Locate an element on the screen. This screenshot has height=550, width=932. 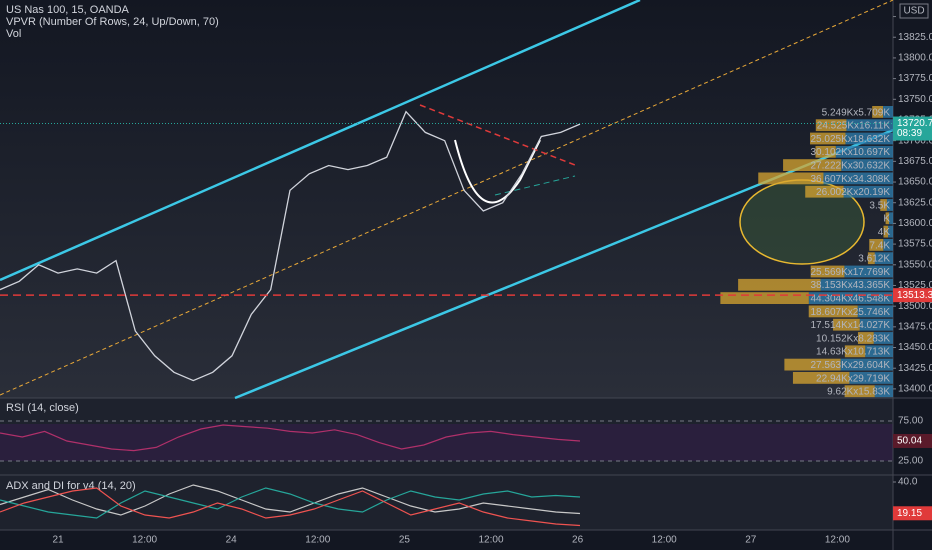
price-tick-label: 13450.0 is located at coordinates (915, 347).